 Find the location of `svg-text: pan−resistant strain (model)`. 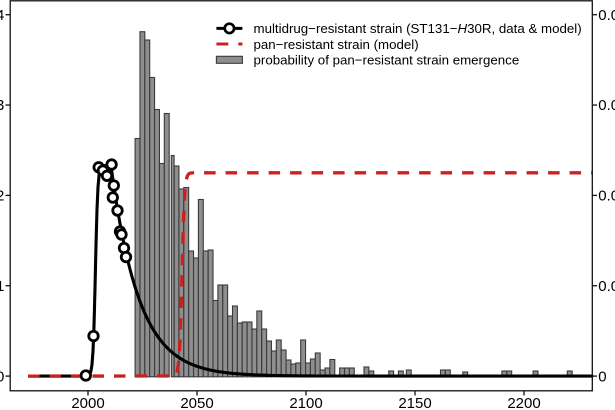

svg-text: pan−resistant strain (model) is located at coordinates (336, 44).